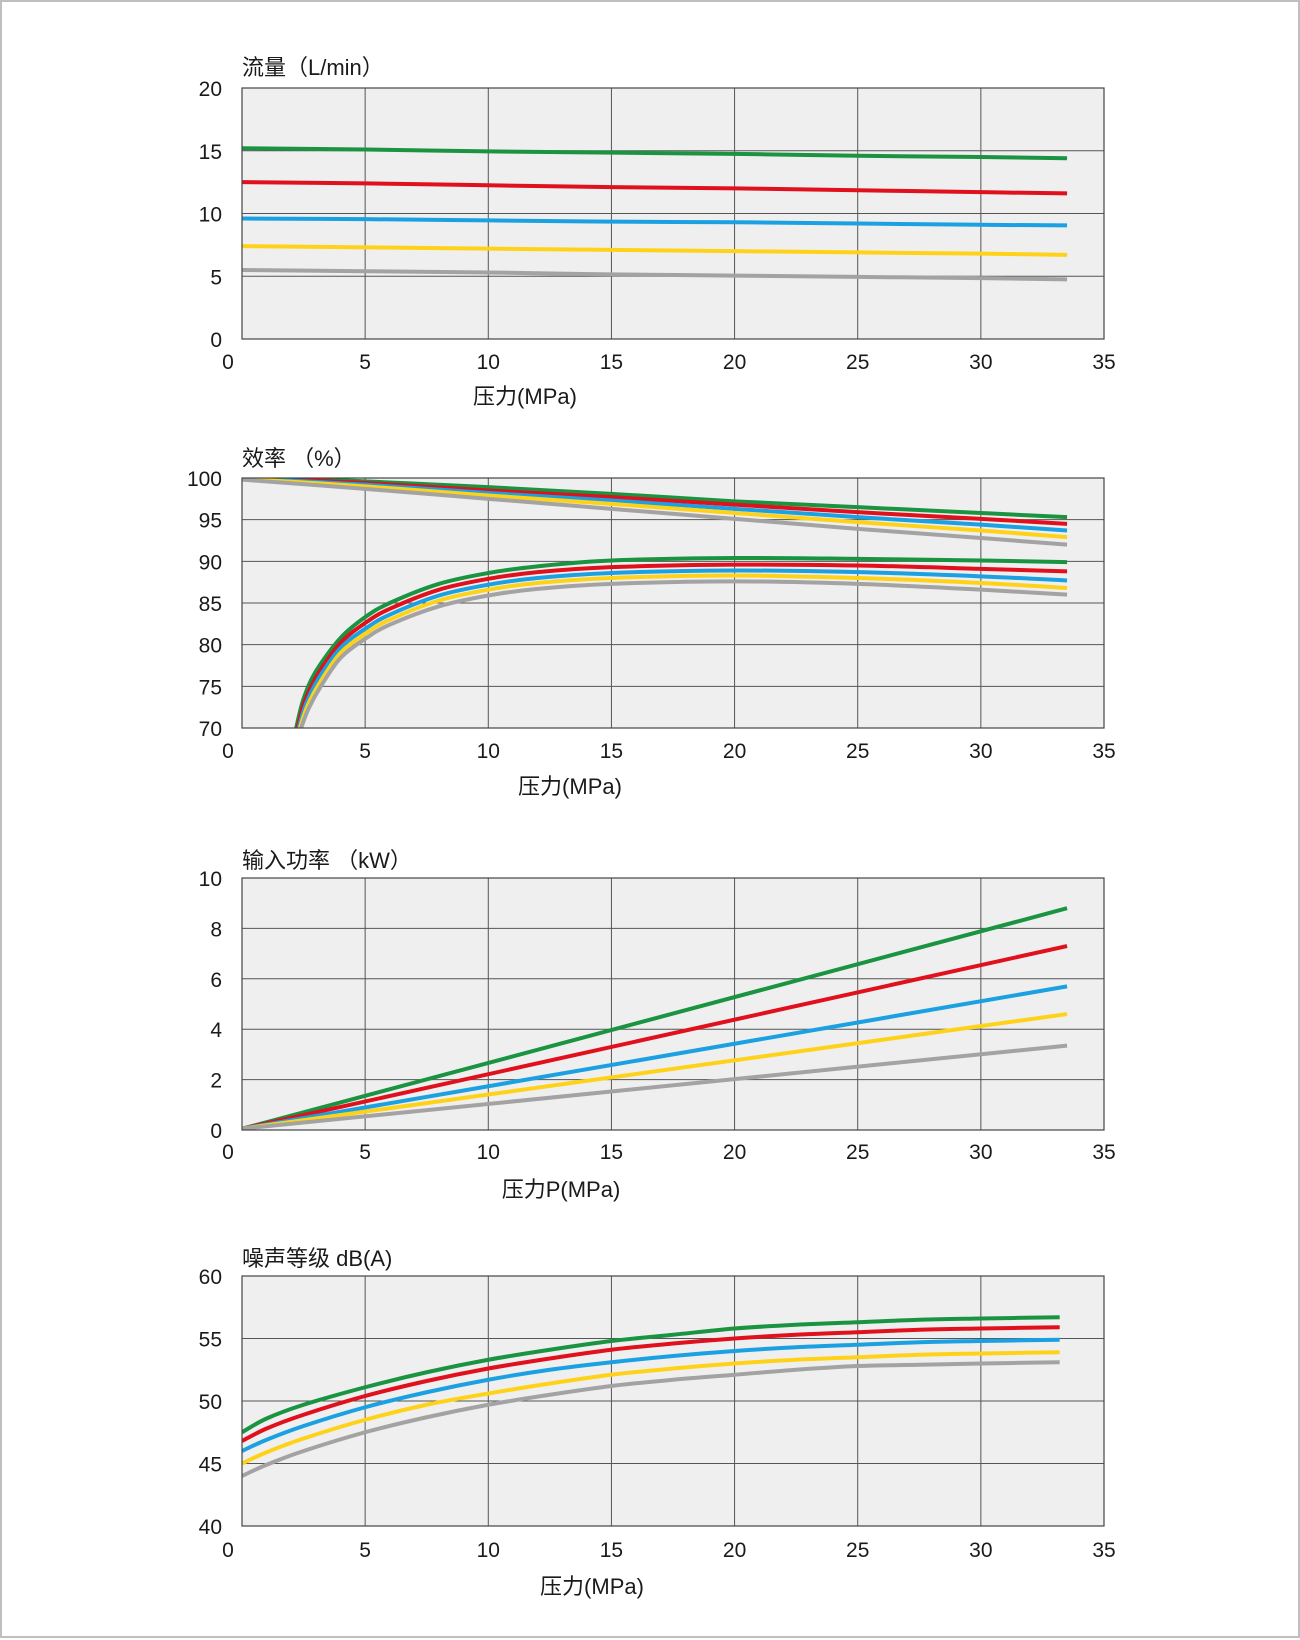 This screenshot has width=1300, height=1640. Describe the element at coordinates (299, 458) in the screenshot. I see `chart-title: 效率 （%）` at that location.